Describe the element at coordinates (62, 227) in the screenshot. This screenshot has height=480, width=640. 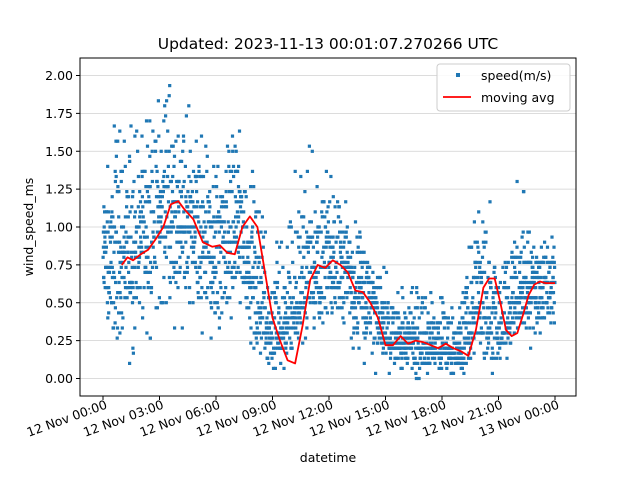
I see `y-axis-ticks: 0.000.250.500.751.001.251.501.752.00` at that location.